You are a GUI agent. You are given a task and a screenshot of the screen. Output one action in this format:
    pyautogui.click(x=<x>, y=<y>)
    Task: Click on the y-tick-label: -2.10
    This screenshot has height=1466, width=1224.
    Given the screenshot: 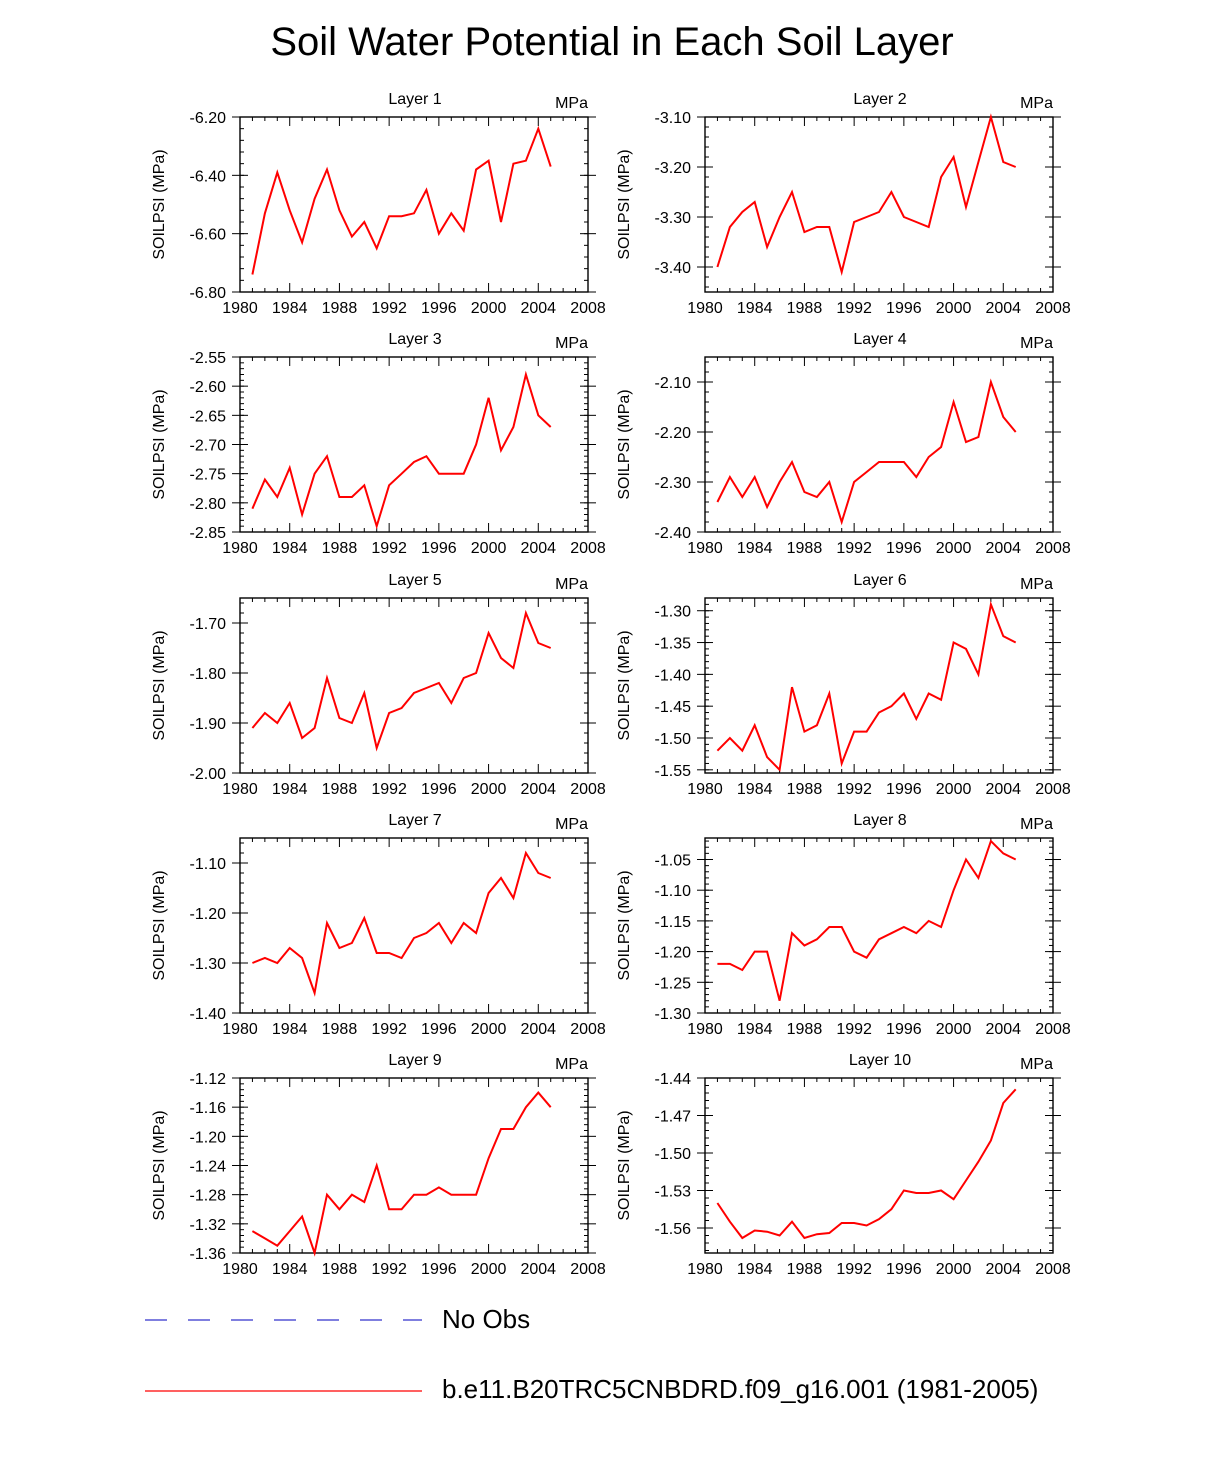 What is the action you would take?
    pyautogui.click(x=673, y=383)
    